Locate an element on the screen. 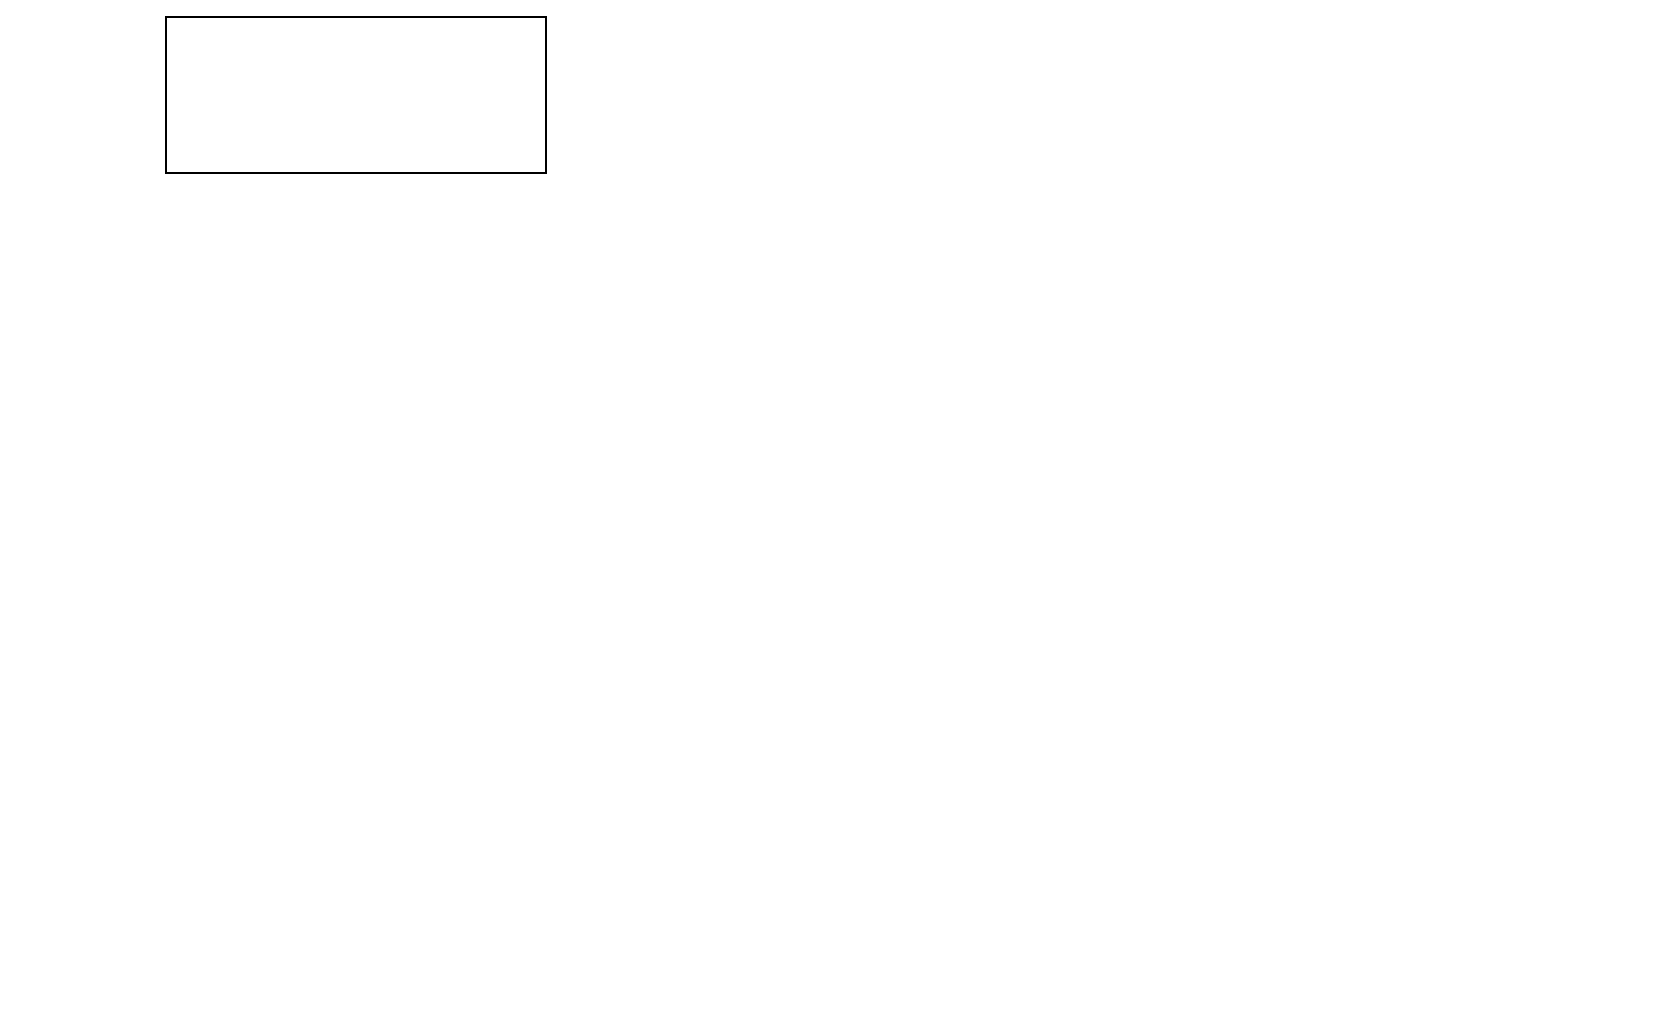 This screenshot has width=1660, height=1020. tide-axis-label is located at coordinates (1608, 712).